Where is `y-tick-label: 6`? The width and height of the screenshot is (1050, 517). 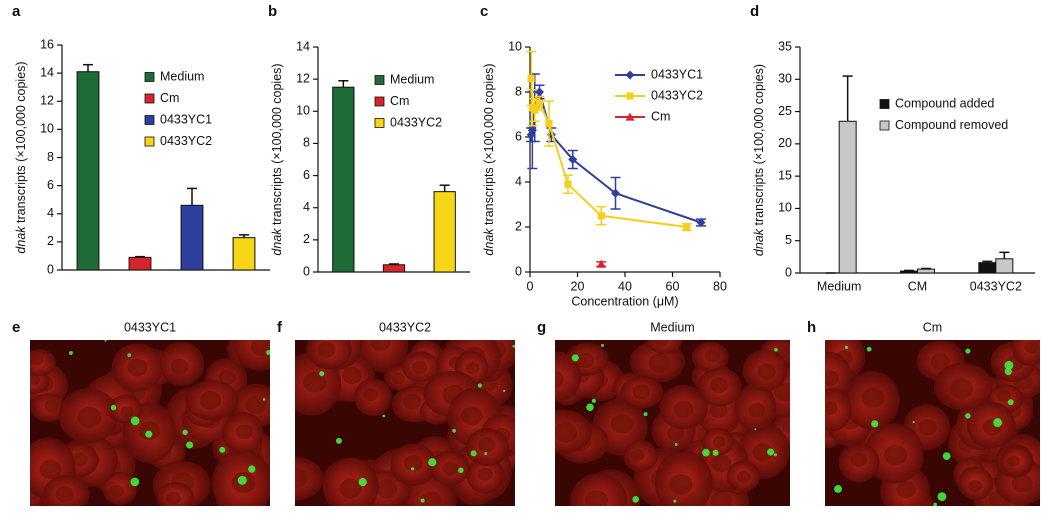
y-tick-label: 6 is located at coordinates (518, 136).